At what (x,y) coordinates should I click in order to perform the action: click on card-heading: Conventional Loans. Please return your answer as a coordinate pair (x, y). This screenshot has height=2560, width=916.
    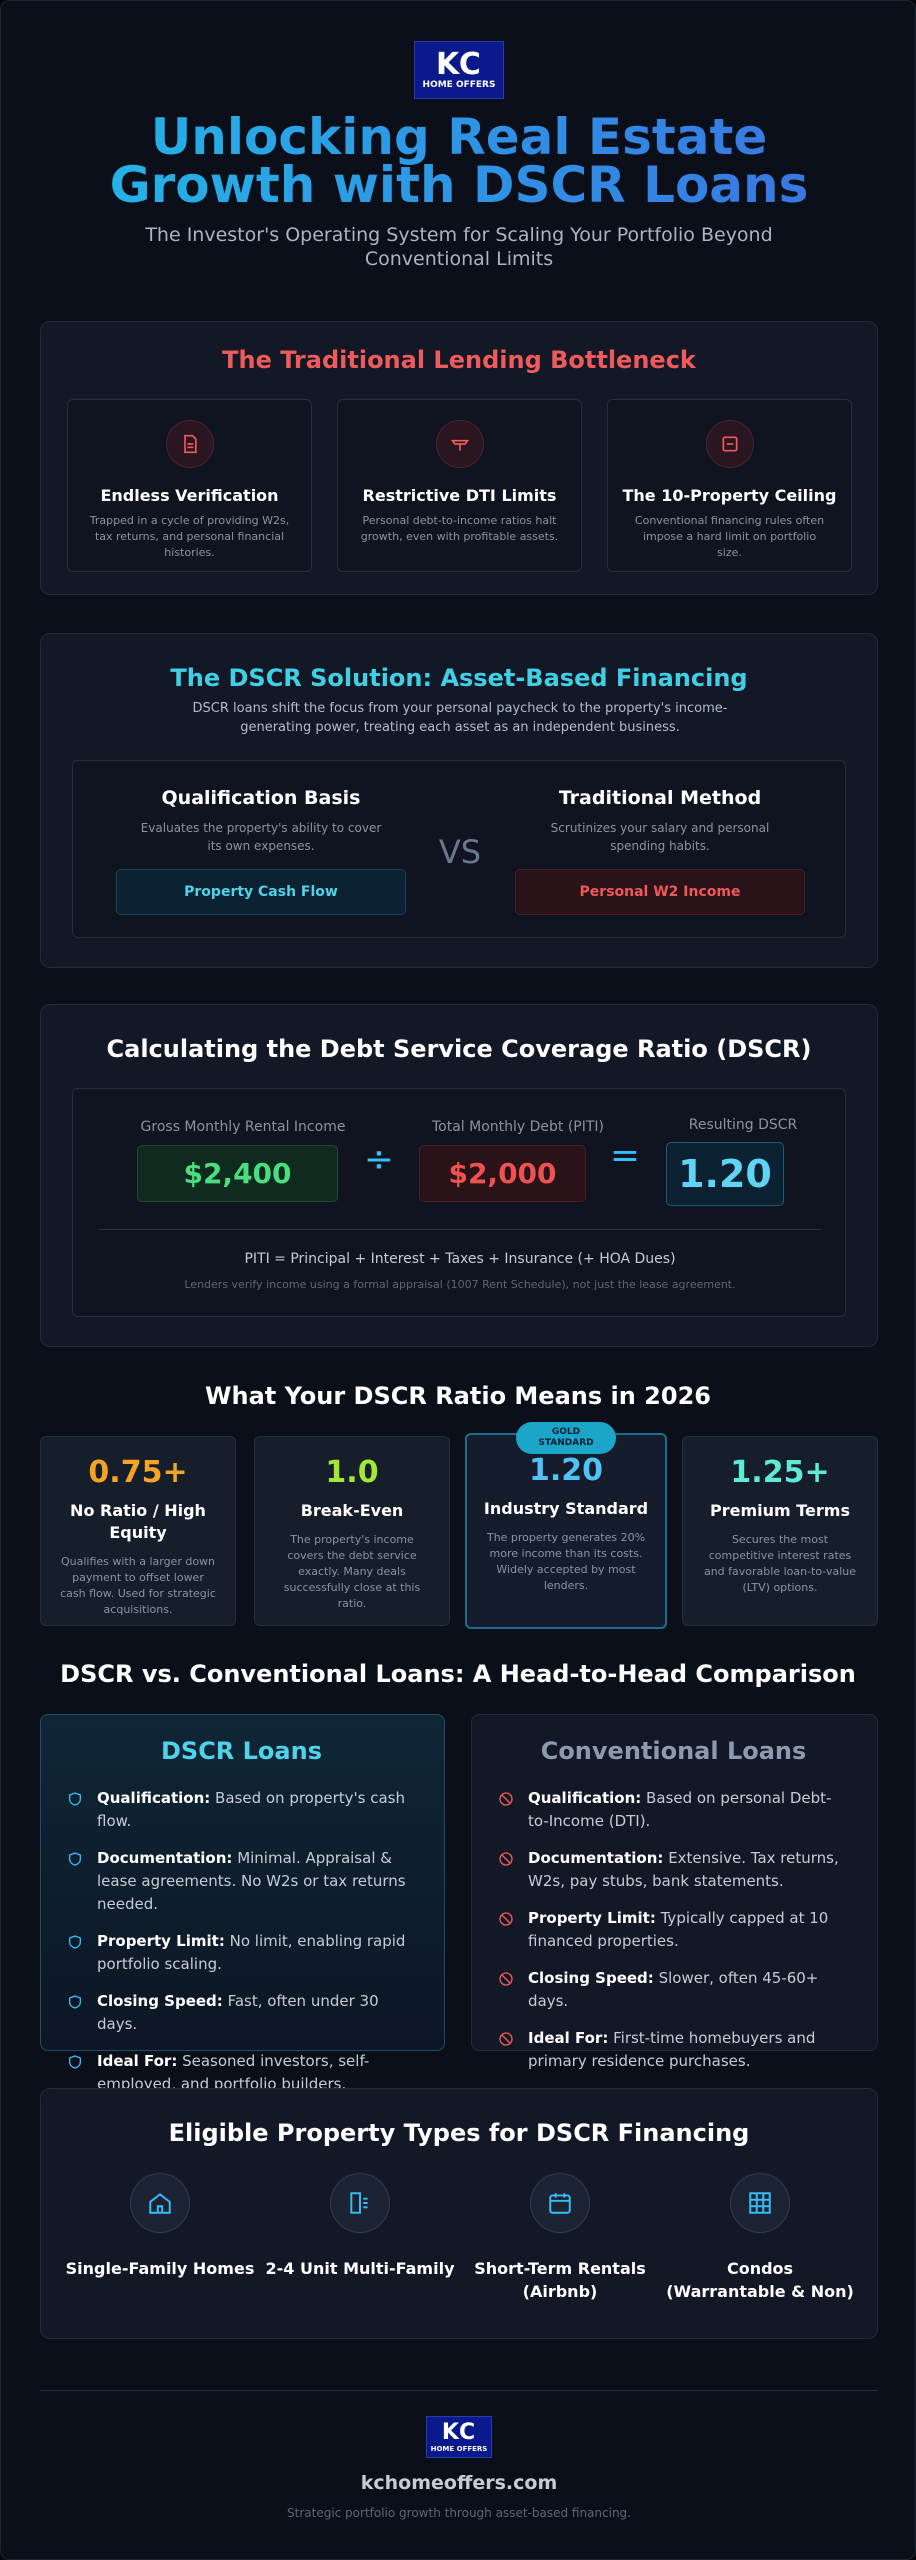
    Looking at the image, I should click on (673, 1751).